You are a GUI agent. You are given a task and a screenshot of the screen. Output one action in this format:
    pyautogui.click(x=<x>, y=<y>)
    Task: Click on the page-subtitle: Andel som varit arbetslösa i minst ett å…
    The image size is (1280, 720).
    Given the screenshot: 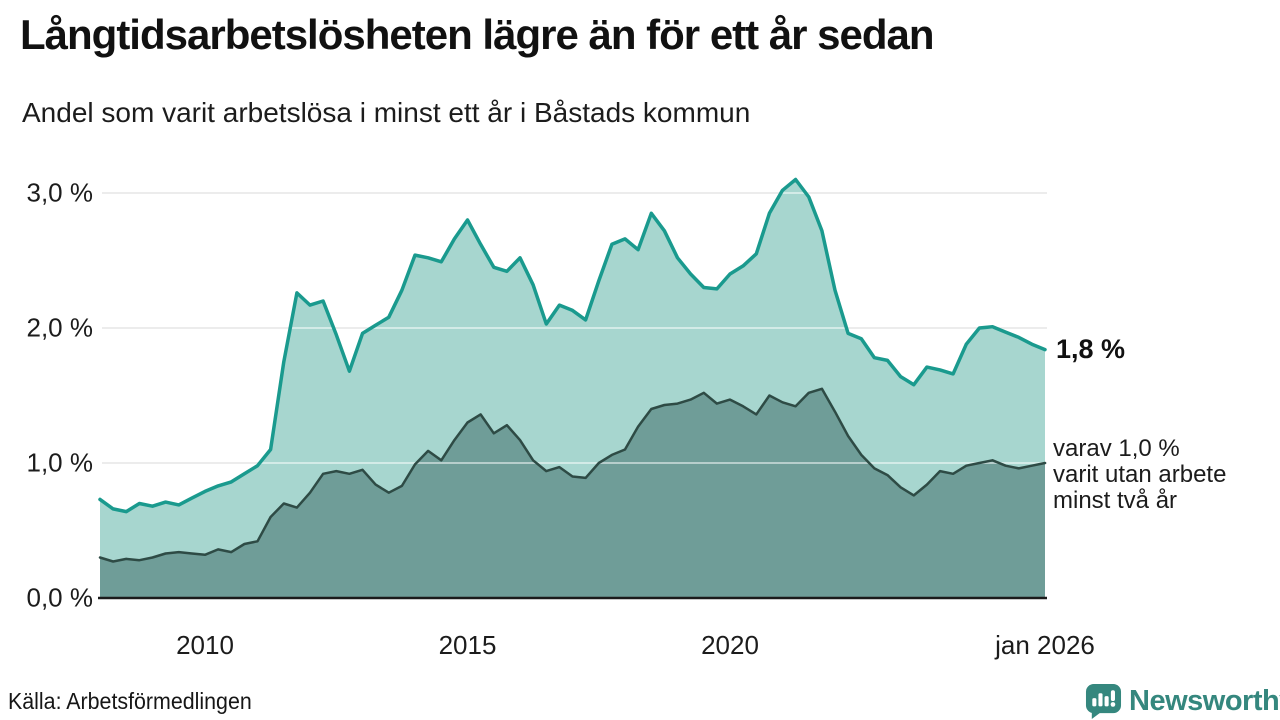 What is the action you would take?
    pyautogui.click(x=386, y=112)
    